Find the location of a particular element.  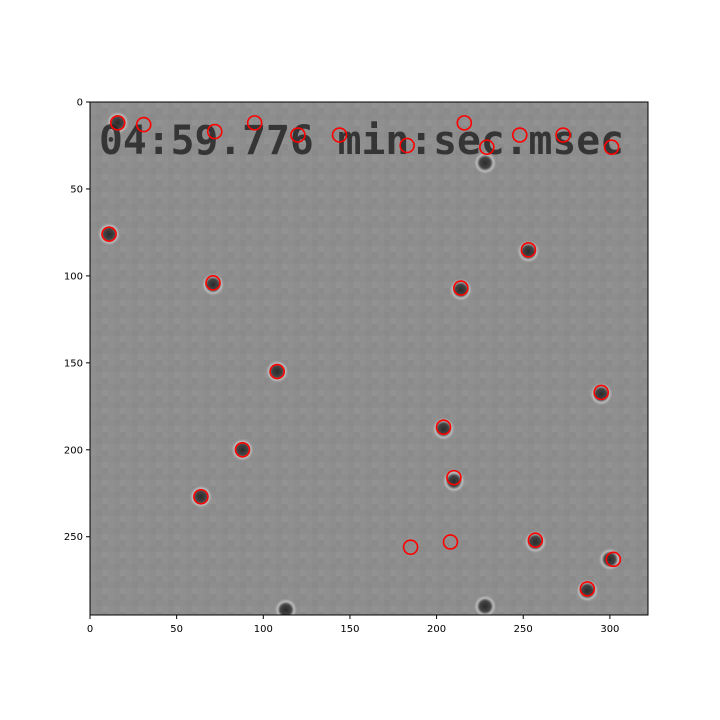

y-tick-label: 200 is located at coordinates (73, 450).